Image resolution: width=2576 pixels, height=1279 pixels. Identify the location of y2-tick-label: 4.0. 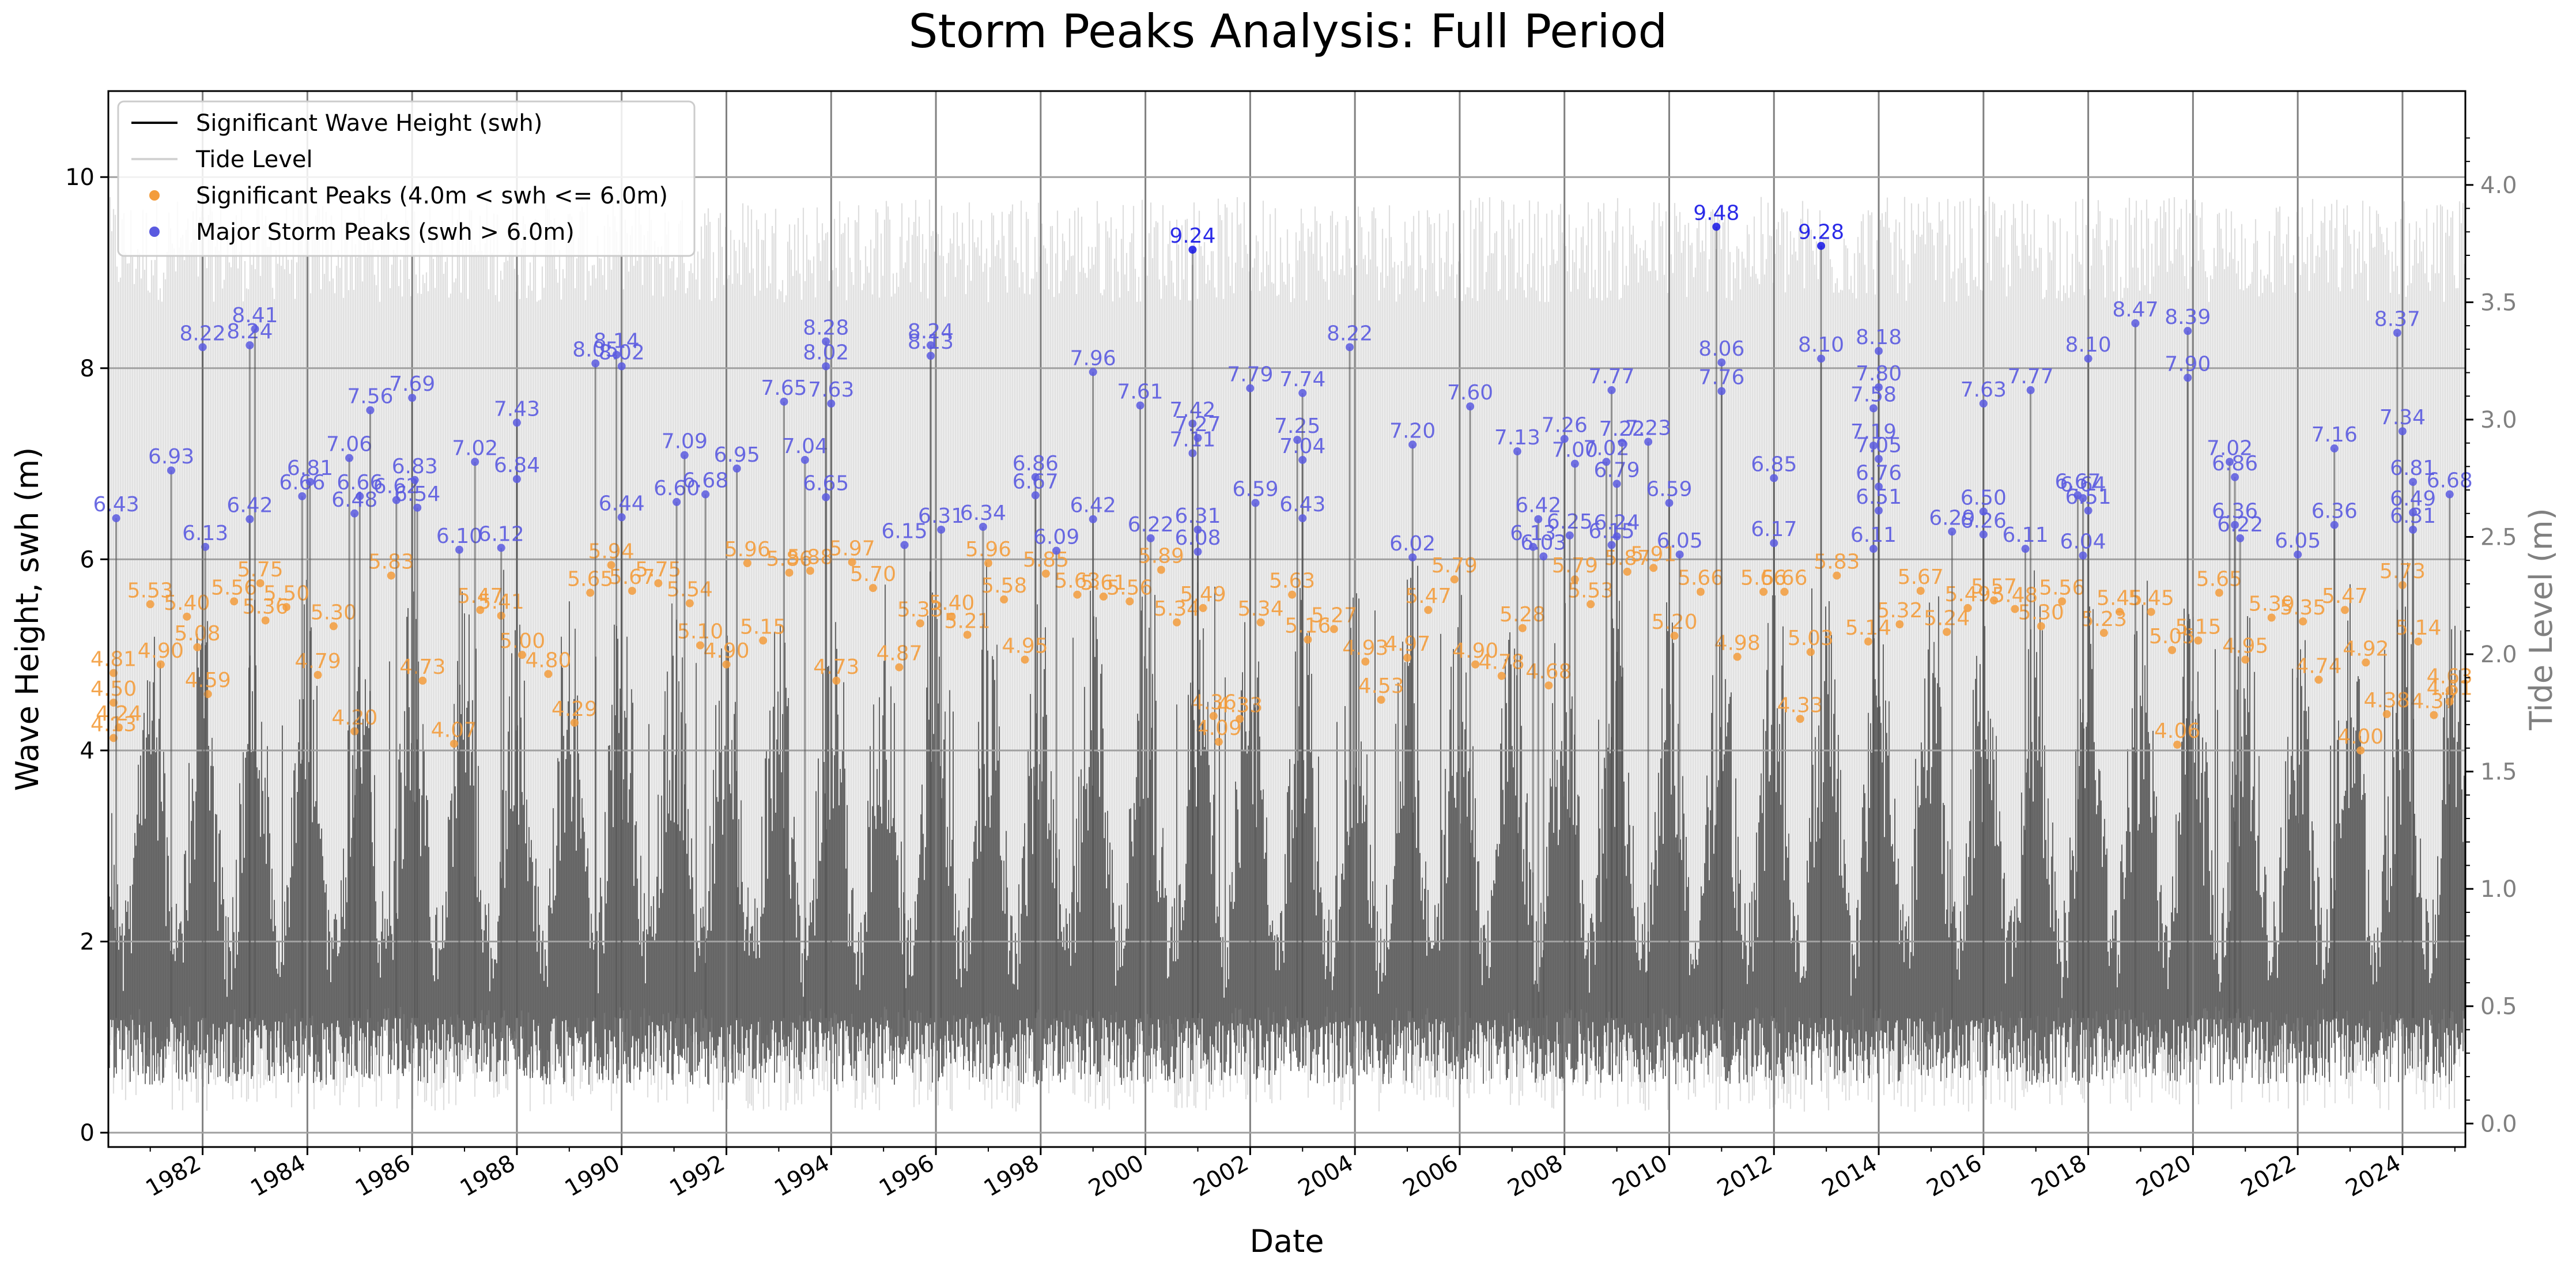
(2498, 185).